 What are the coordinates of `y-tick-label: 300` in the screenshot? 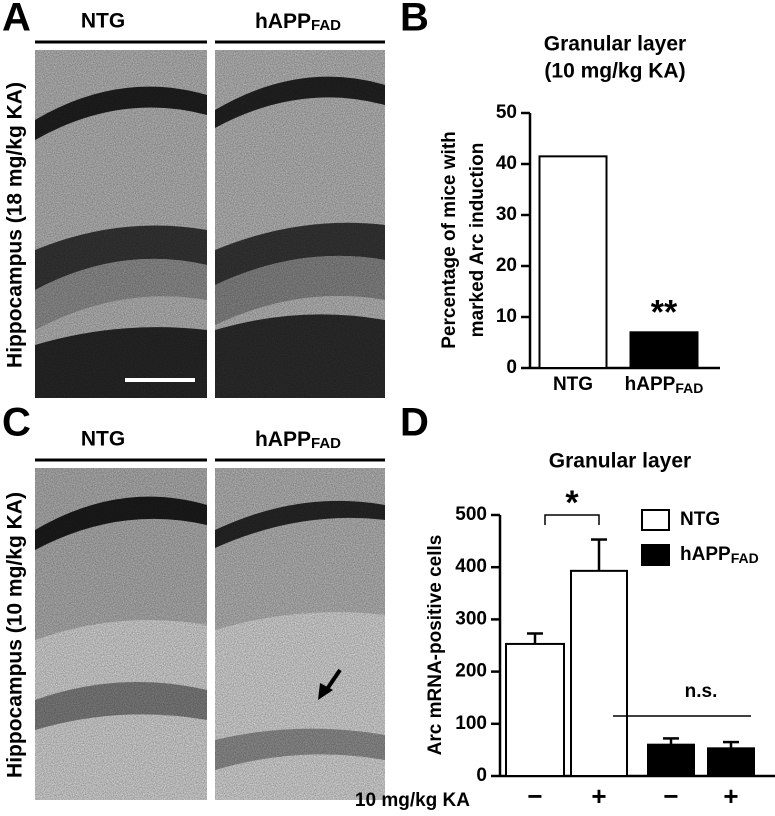 It's located at (471, 618).